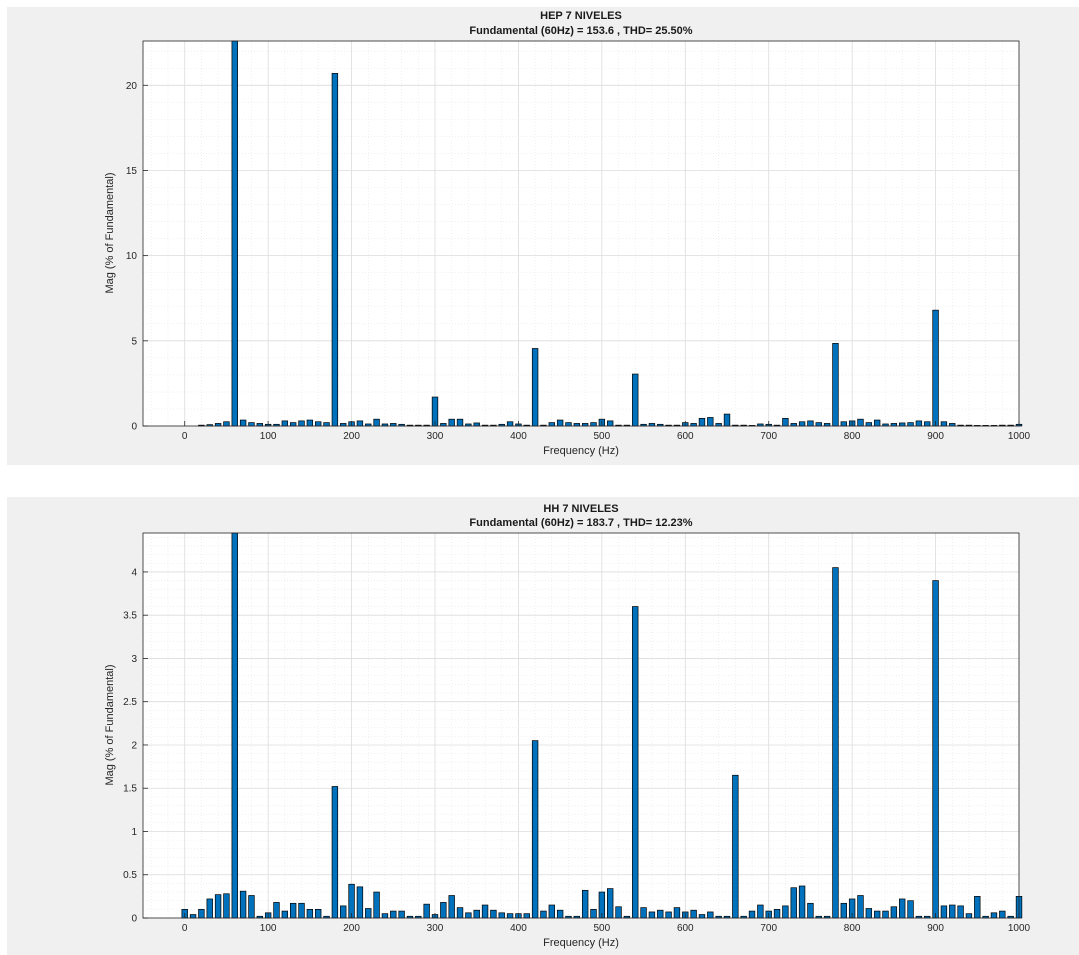 Image resolution: width=1079 pixels, height=955 pixels. Describe the element at coordinates (130, 875) in the screenshot. I see `y-tick-label: 0.5` at that location.